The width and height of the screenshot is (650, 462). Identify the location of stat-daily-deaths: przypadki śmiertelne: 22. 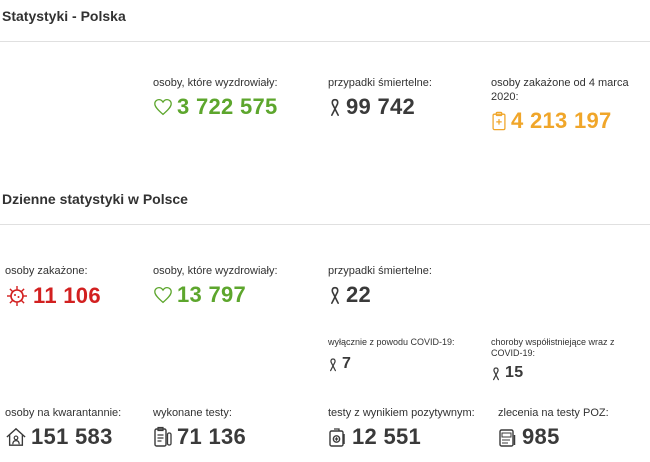
(380, 285).